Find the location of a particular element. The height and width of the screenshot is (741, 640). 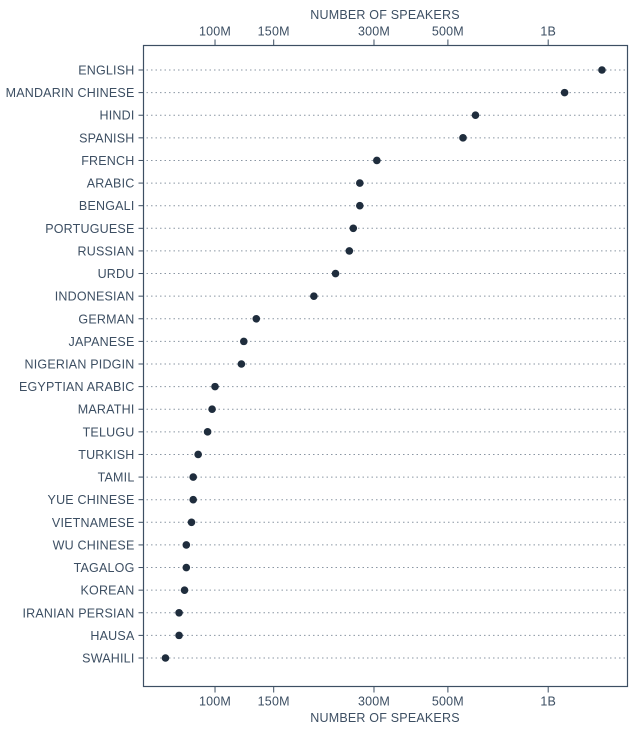

y-tick-label: VIETNAMESE is located at coordinates (93, 523).